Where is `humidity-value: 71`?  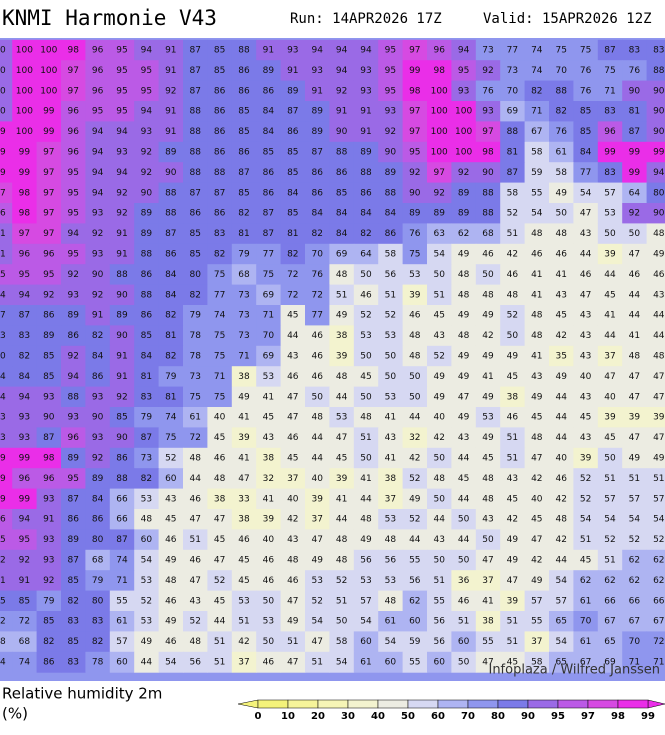 humidity-value: 71 is located at coordinates (219, 377).